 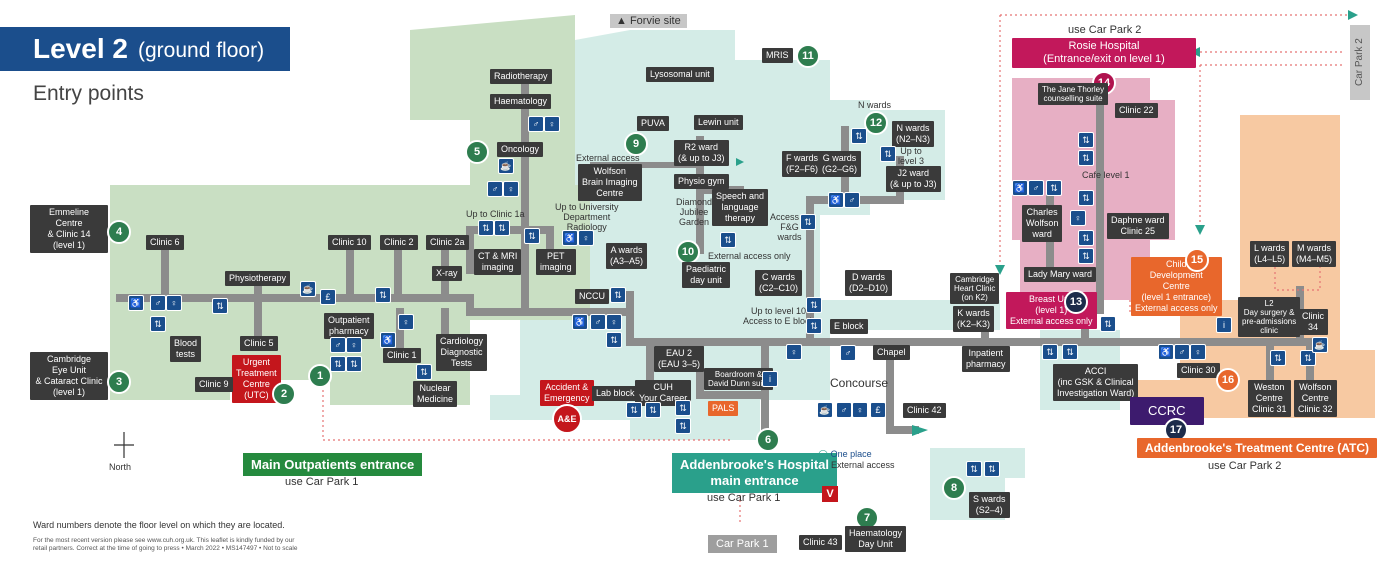 I want to click on toilet-icon: ♿, so click(x=136, y=303).